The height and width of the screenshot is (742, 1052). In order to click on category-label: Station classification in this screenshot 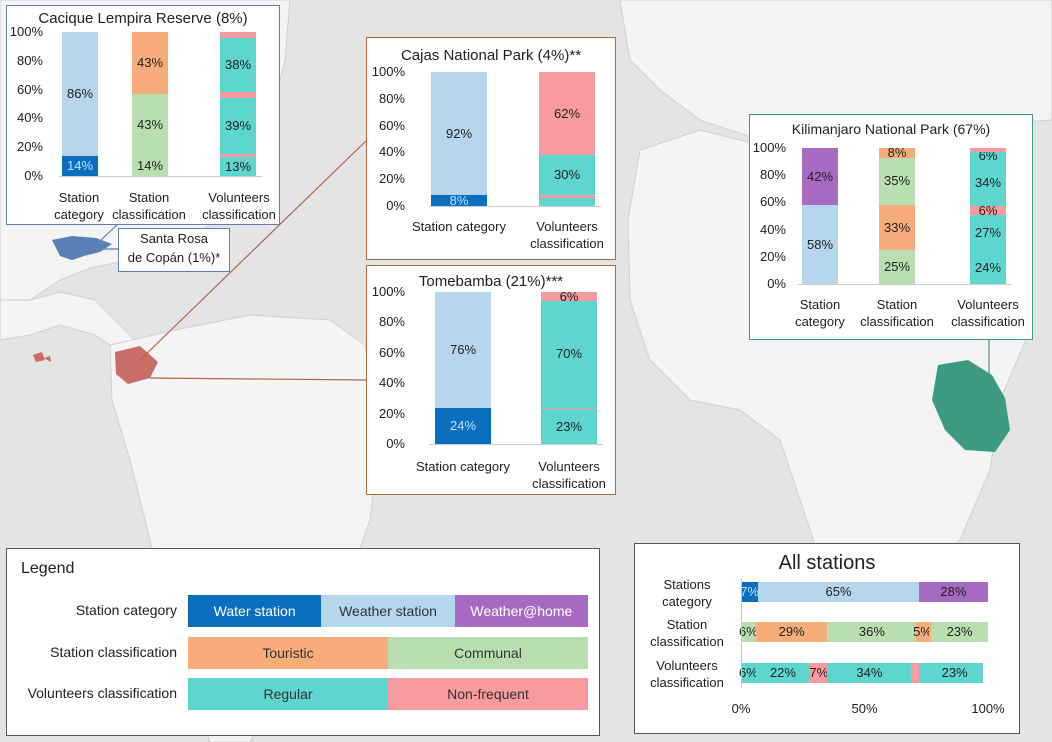, I will do `click(687, 633)`.